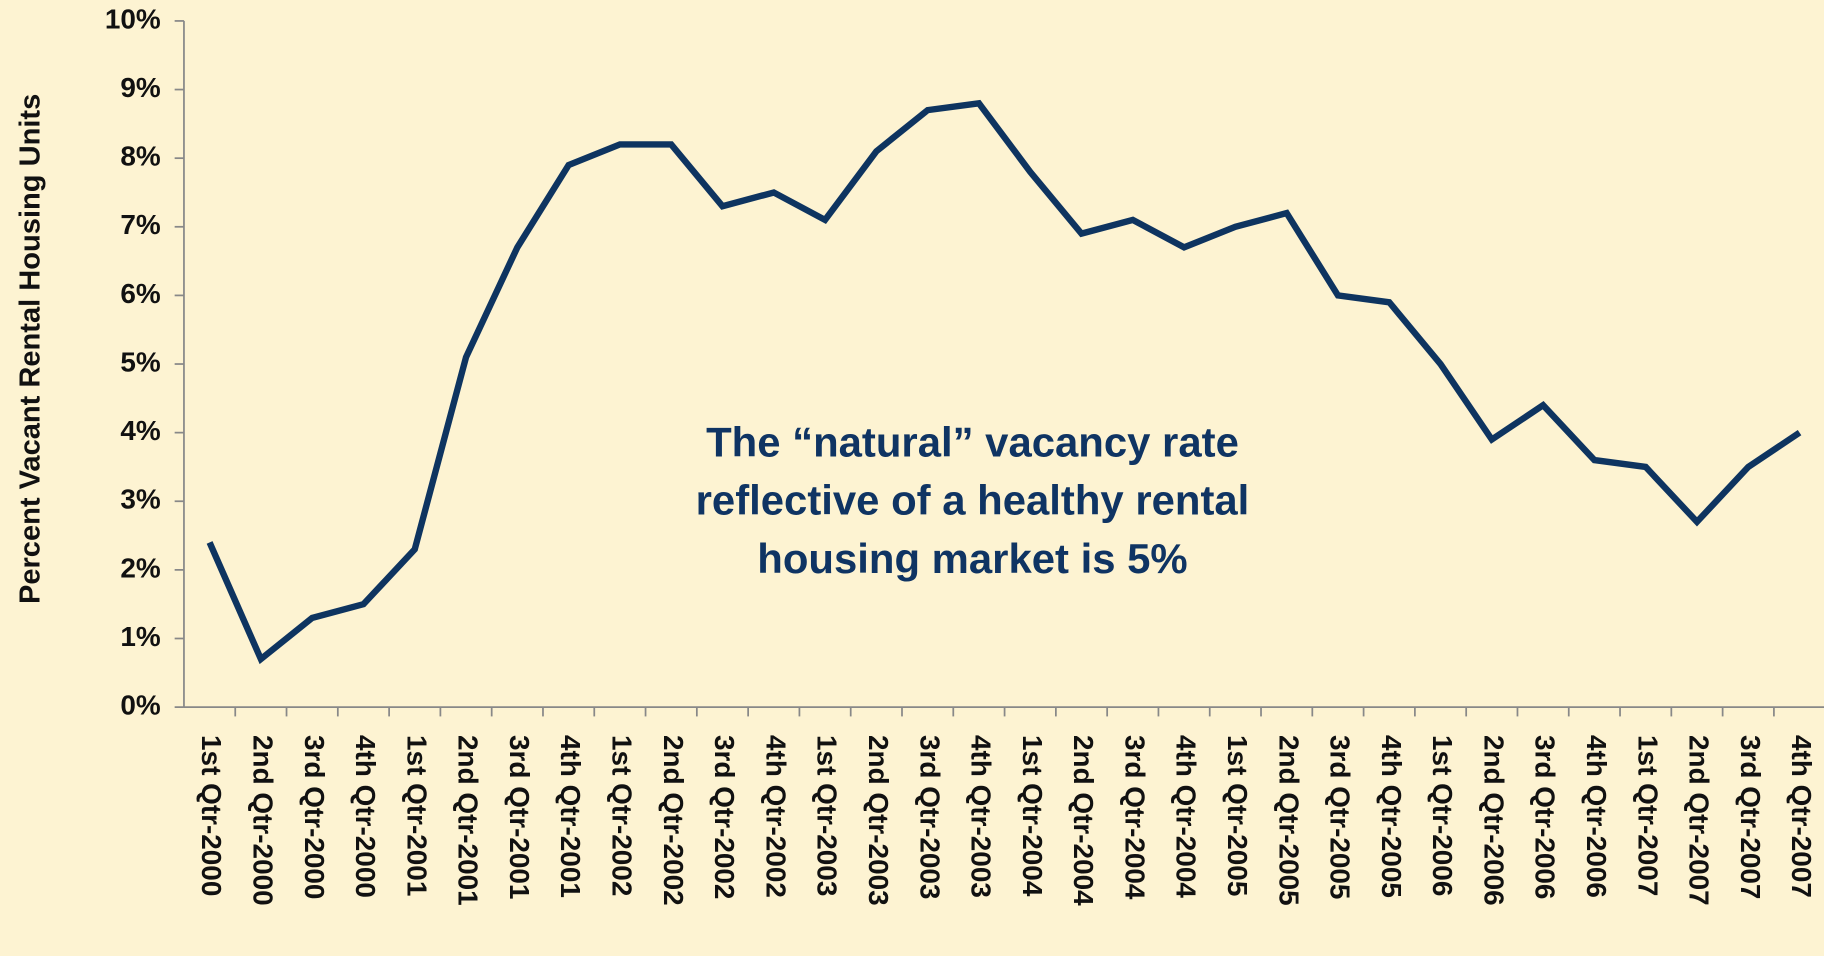  I want to click on x-tick-label: 4th Qtr-2001, so click(570, 816).